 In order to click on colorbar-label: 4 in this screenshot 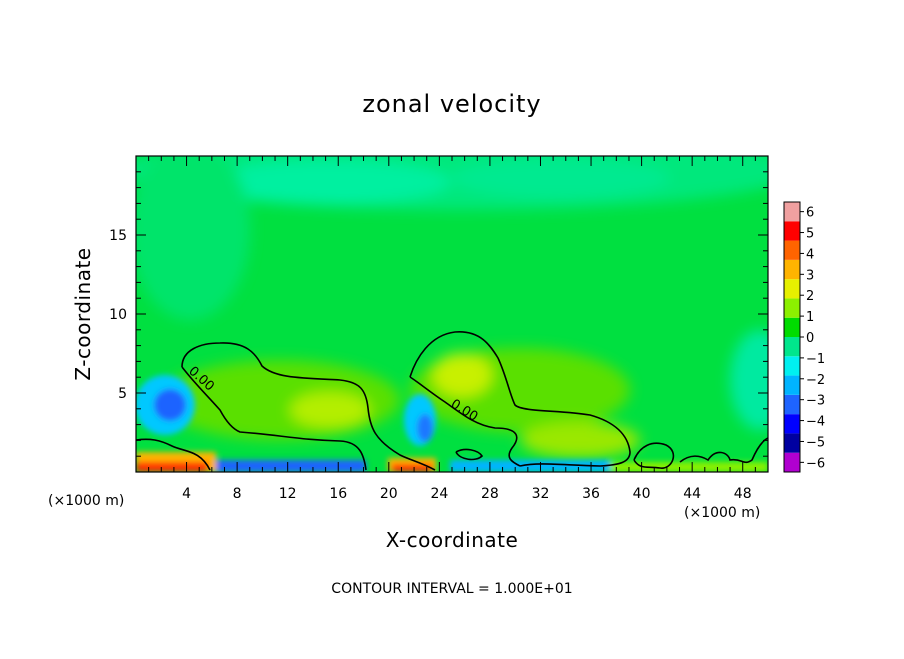, I will do `click(810, 254)`.